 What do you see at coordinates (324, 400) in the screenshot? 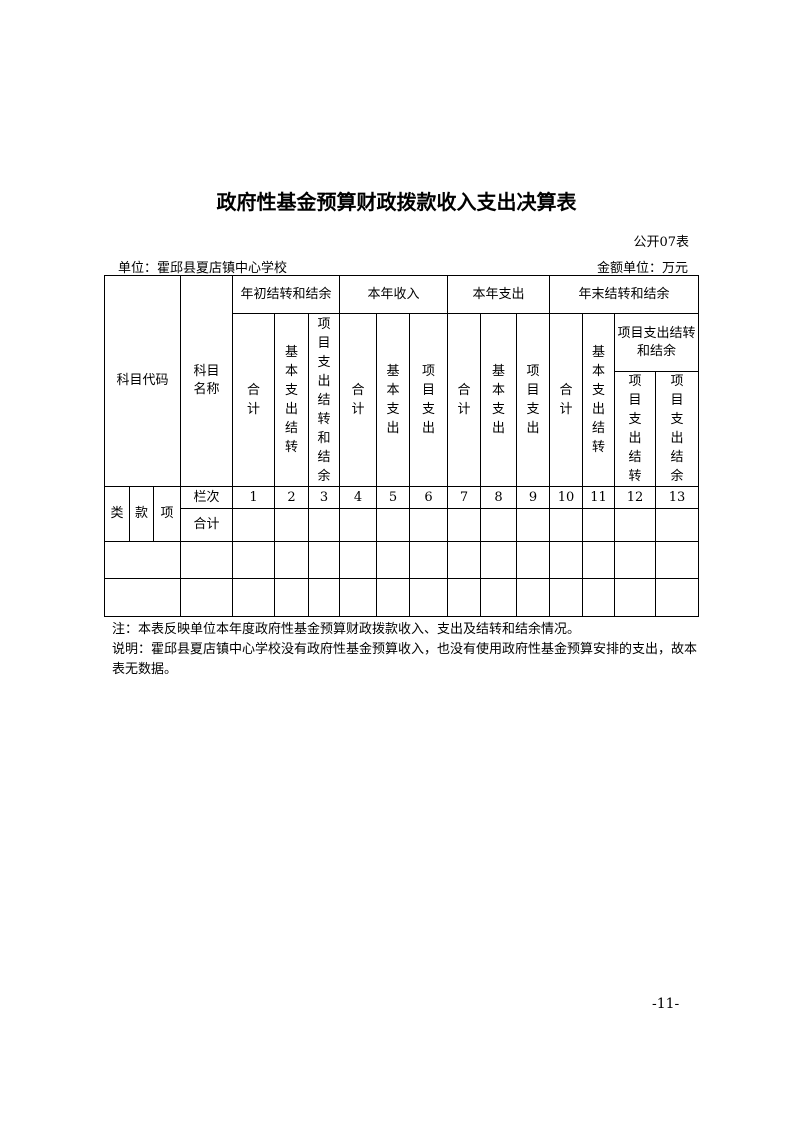
I see `h-proj-carry-bal-1: 项目支出结转和结余` at bounding box center [324, 400].